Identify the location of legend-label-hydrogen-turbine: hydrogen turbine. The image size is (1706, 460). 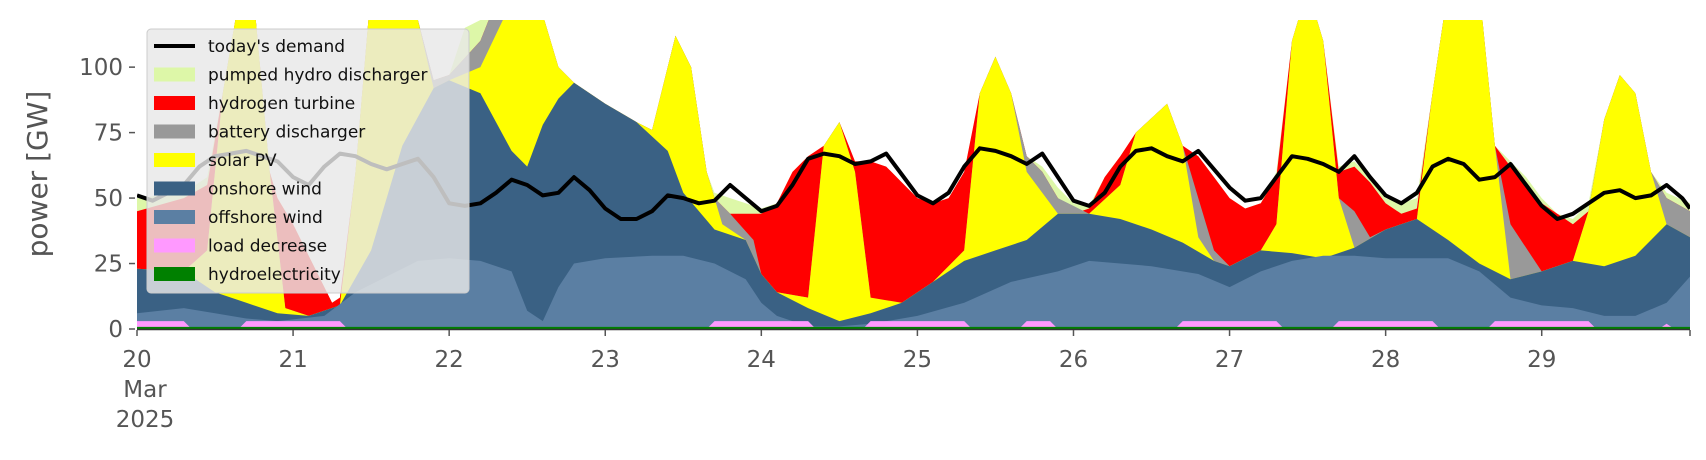
(281, 104).